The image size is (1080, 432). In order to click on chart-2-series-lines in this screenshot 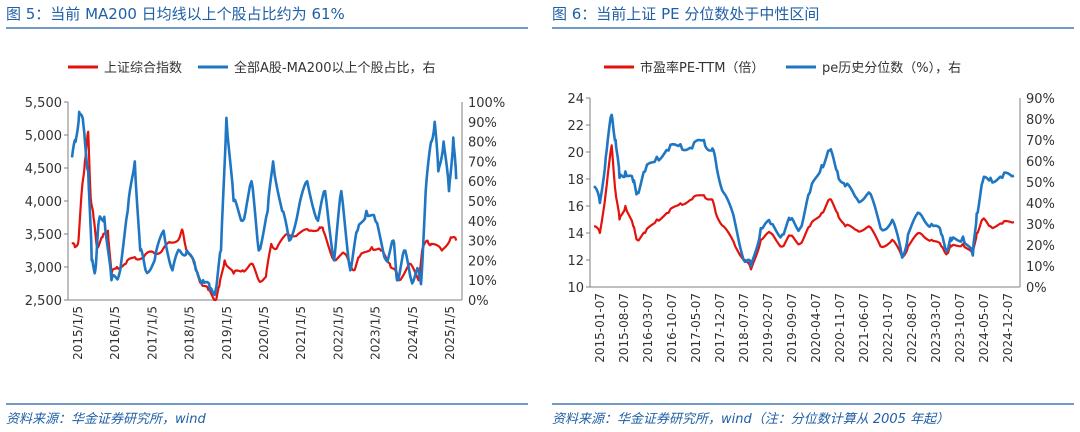, I will do `click(804, 192)`.